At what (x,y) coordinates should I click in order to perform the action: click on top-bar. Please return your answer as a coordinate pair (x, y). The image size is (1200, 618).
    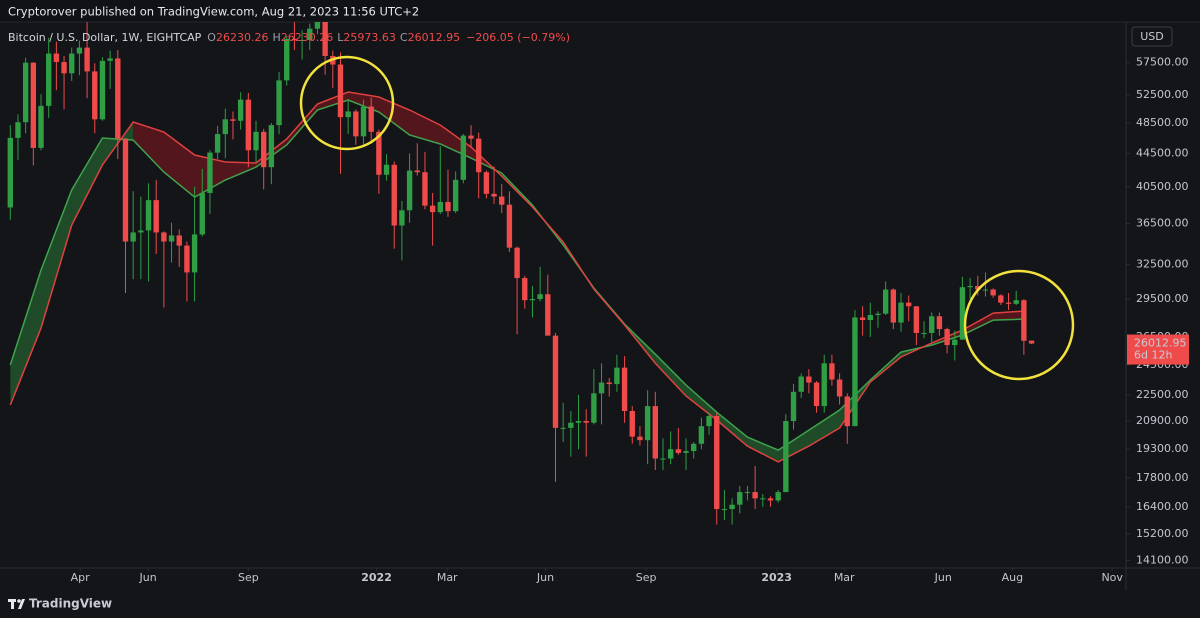
    Looking at the image, I should click on (600, 11).